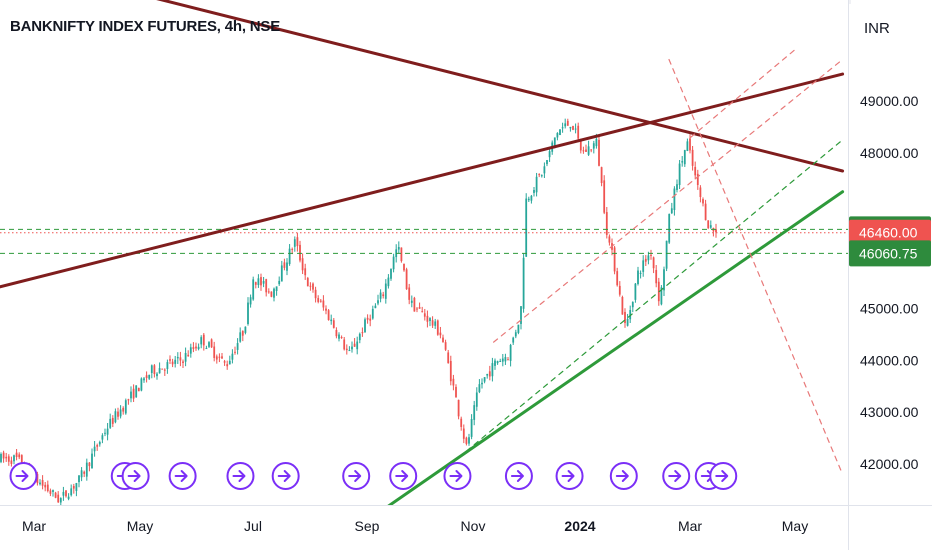 The height and width of the screenshot is (550, 932). I want to click on y-tick-label: 42000.00, so click(889, 464).